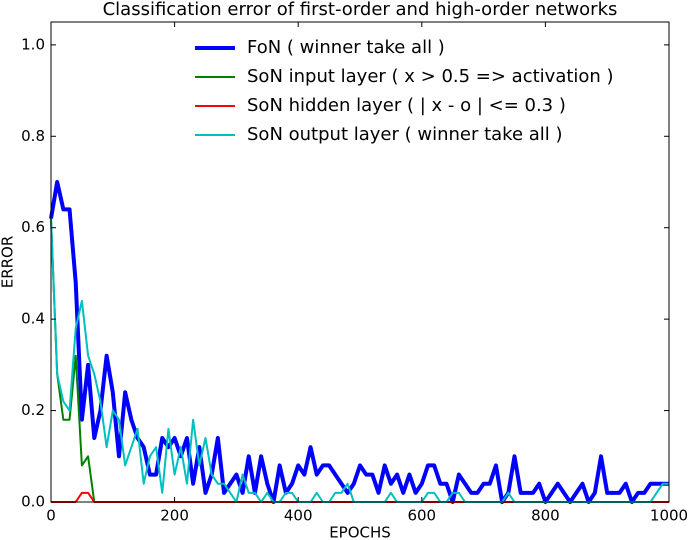 The width and height of the screenshot is (691, 540). I want to click on legend-label: SoN hidden layer ( | x - o | <= 0.3 ), so click(406, 105).